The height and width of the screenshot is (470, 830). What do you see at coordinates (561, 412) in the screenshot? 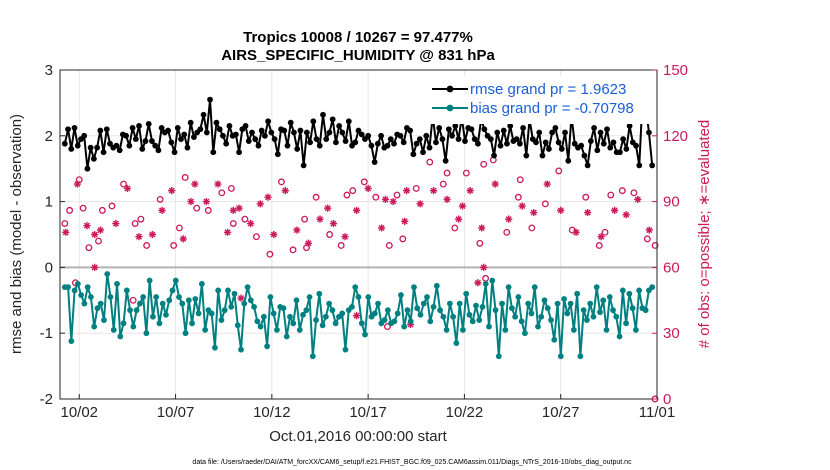
I see `x-tick-label: 10/27` at bounding box center [561, 412].